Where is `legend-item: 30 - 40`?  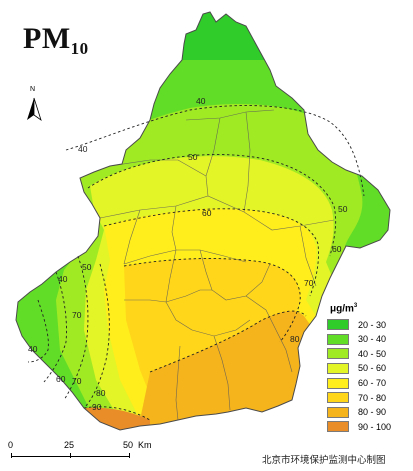
legend-item: 30 - 40 is located at coordinates (367, 339).